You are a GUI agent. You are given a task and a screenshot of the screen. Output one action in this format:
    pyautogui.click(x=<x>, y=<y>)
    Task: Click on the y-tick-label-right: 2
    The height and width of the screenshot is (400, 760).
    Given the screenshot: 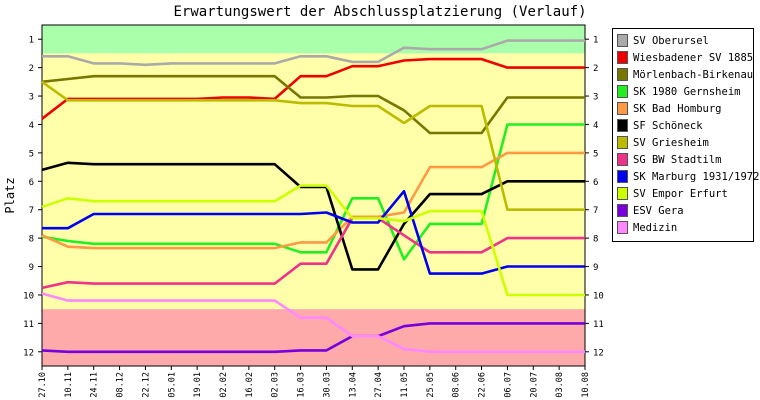 What is the action you would take?
    pyautogui.click(x=595, y=69)
    